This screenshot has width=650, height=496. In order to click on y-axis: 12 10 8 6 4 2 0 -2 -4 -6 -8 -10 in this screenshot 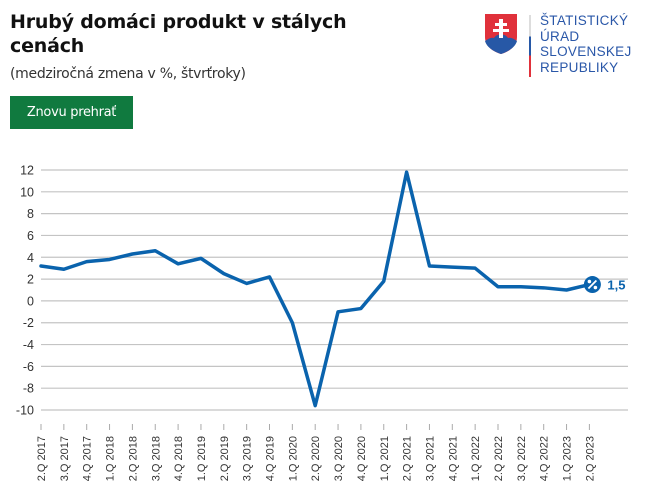, I will do `click(25, 291)`.